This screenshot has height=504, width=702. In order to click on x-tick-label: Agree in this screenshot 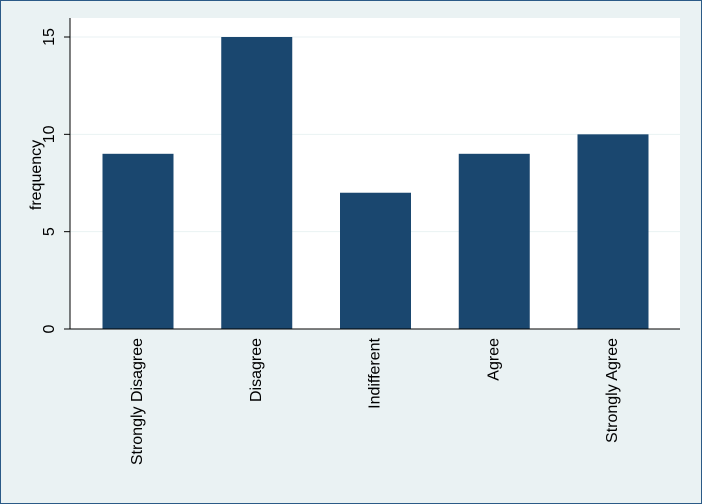, I will do `click(493, 359)`.